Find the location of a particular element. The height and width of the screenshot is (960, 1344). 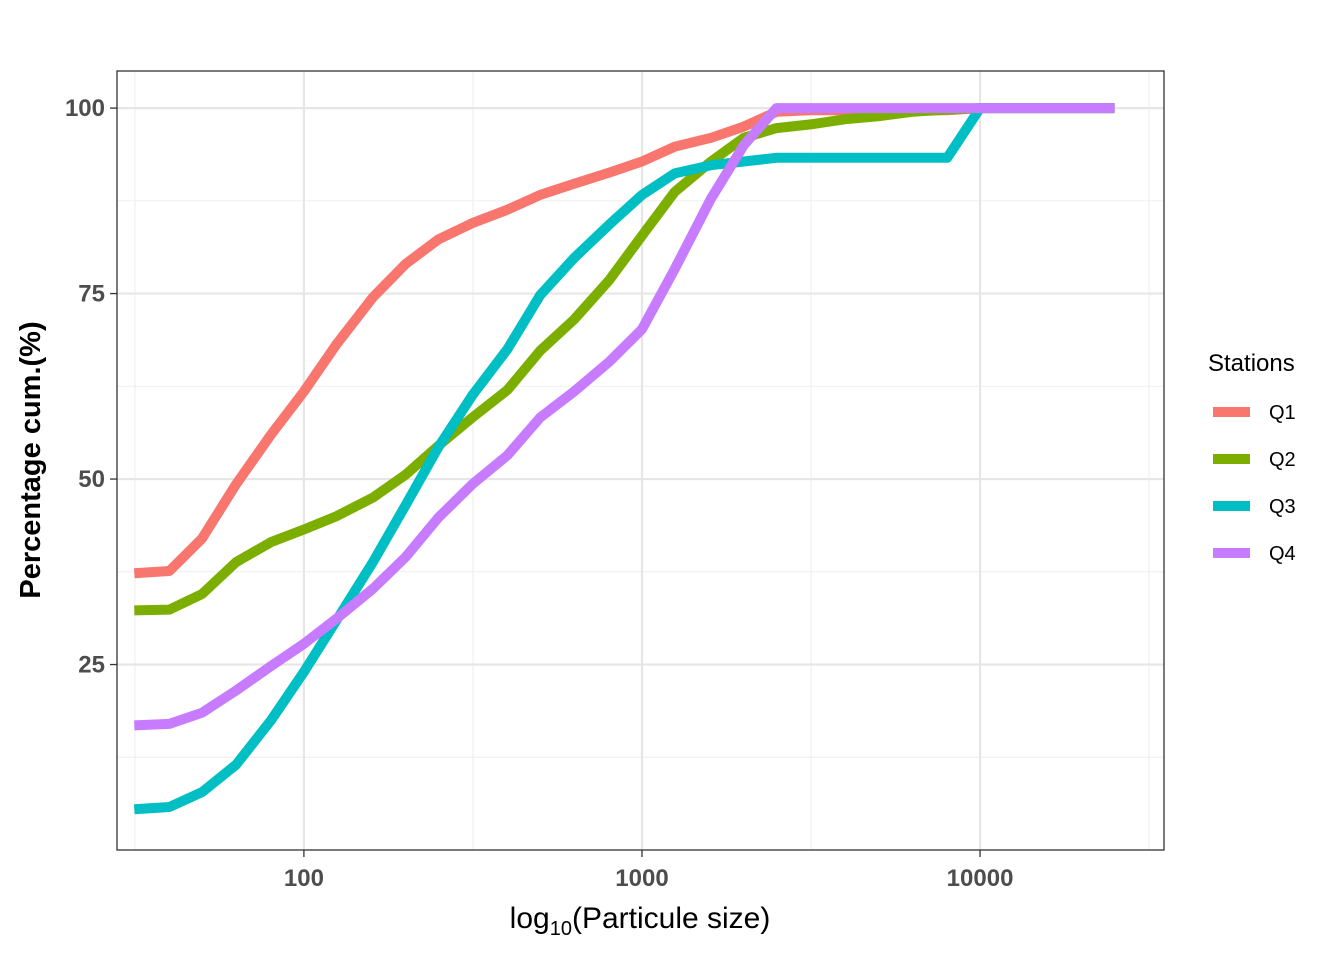

legend-label-q4: Q4 is located at coordinates (1282, 554).